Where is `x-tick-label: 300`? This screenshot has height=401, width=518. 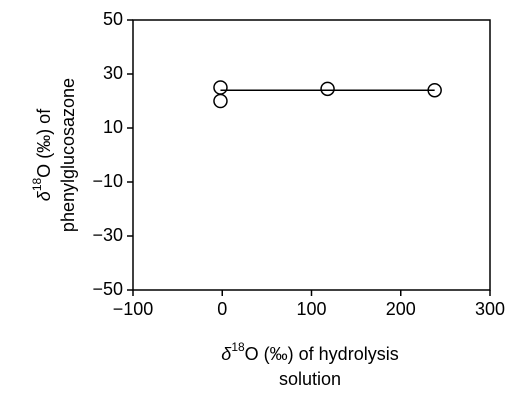 x-tick-label: 300 is located at coordinates (490, 309).